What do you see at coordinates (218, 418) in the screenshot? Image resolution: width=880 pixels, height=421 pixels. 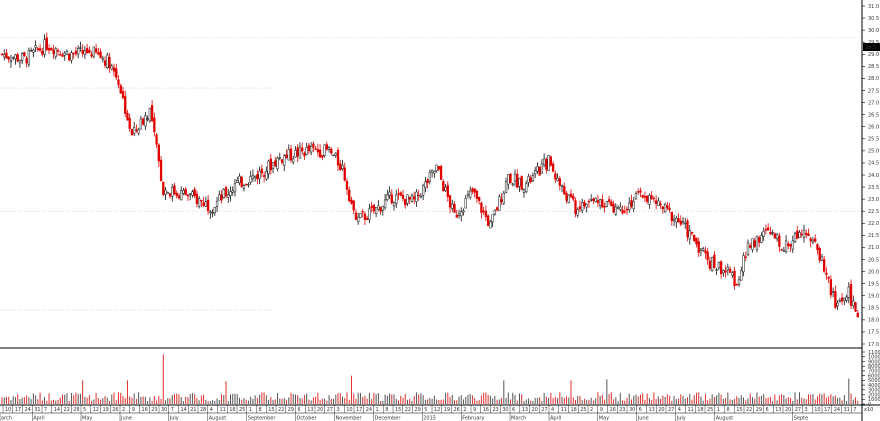 I see `month-label: August` at bounding box center [218, 418].